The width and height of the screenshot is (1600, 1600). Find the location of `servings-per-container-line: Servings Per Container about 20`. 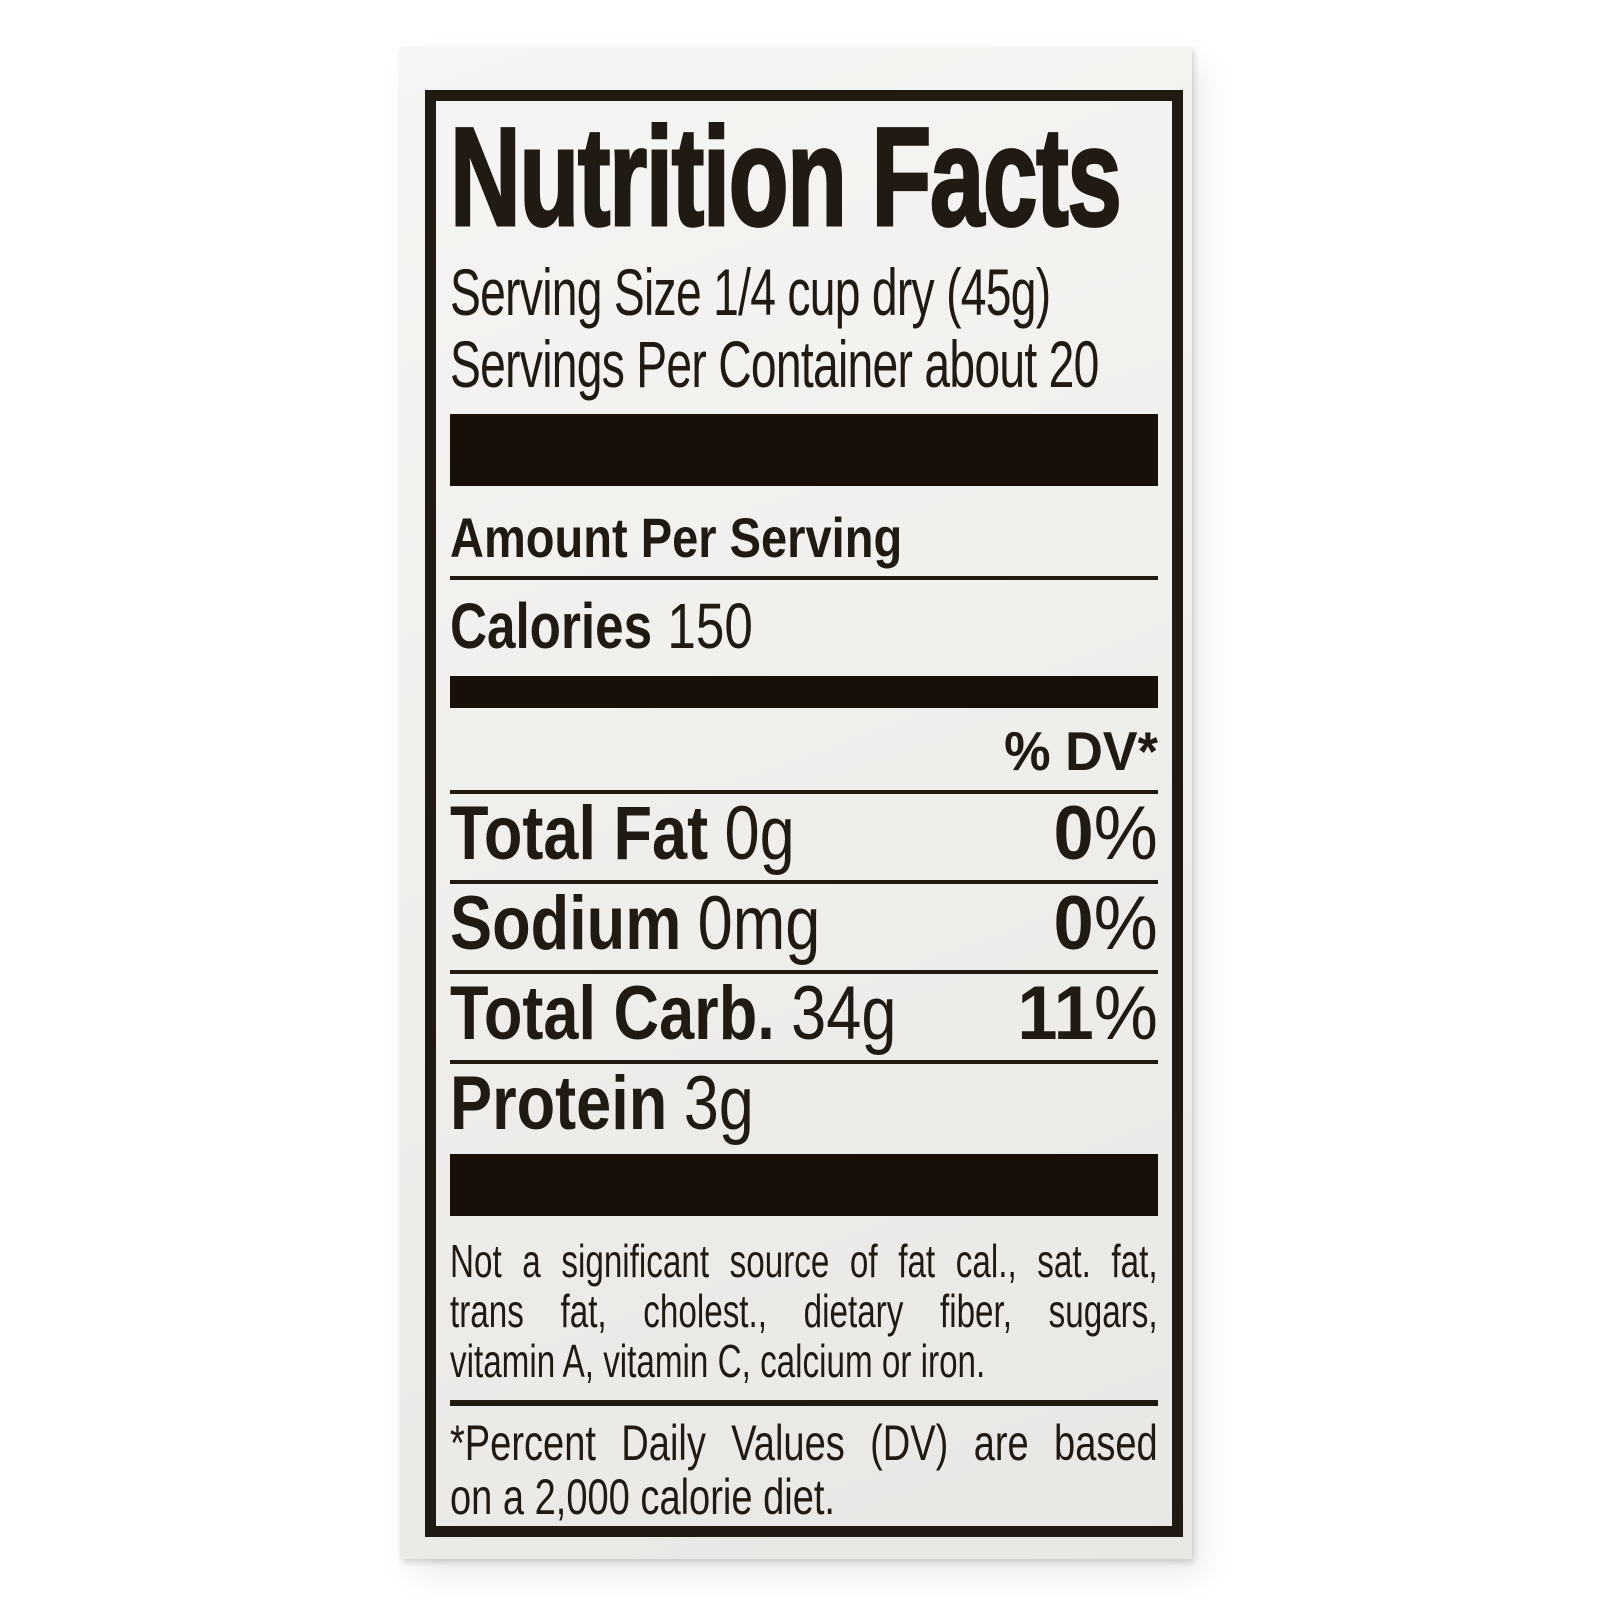

servings-per-container-line: Servings Per Container about 20 is located at coordinates (774, 363).